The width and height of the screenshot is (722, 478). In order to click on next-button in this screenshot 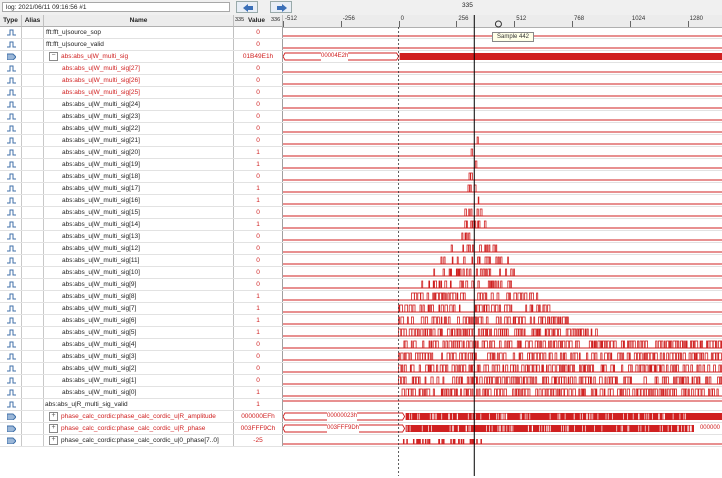, I will do `click(281, 7)`.